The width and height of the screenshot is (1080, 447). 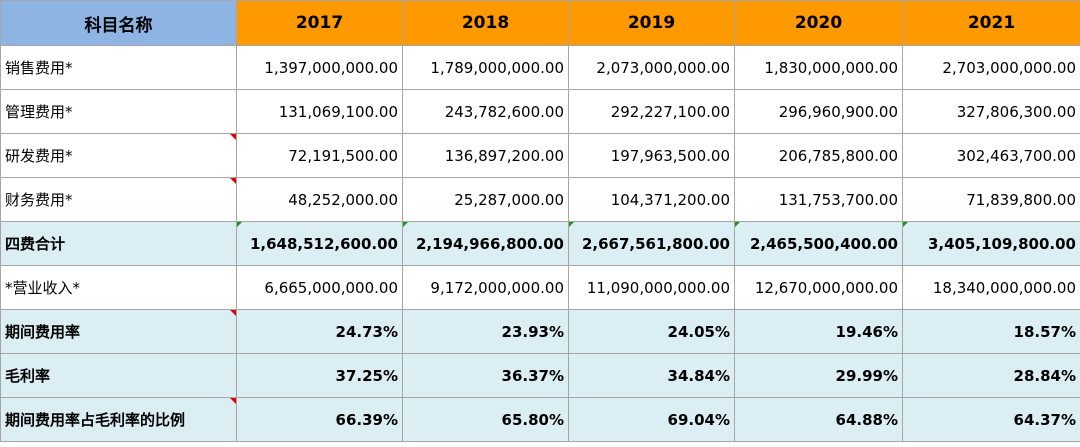 What do you see at coordinates (118, 419) in the screenshot?
I see `row-label: 期间费用率占毛利率的比例` at bounding box center [118, 419].